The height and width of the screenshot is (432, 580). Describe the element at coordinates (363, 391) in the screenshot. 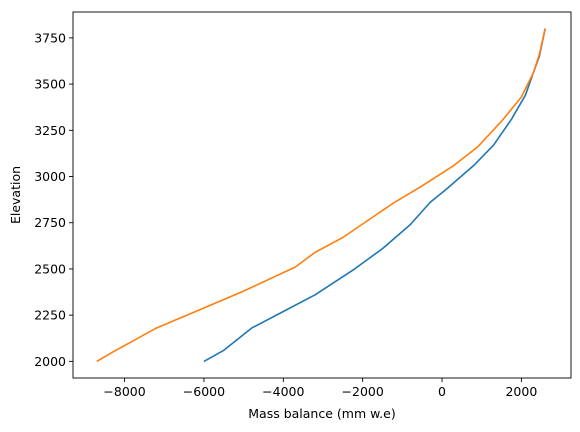

I see `x-tick-label: −2000` at that location.